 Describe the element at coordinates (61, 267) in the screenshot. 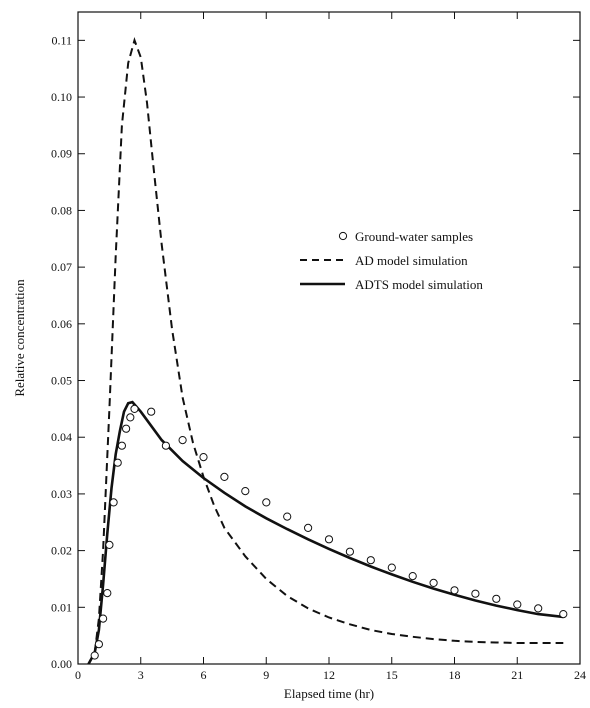

I see `y-tick-label: 0.07` at that location.